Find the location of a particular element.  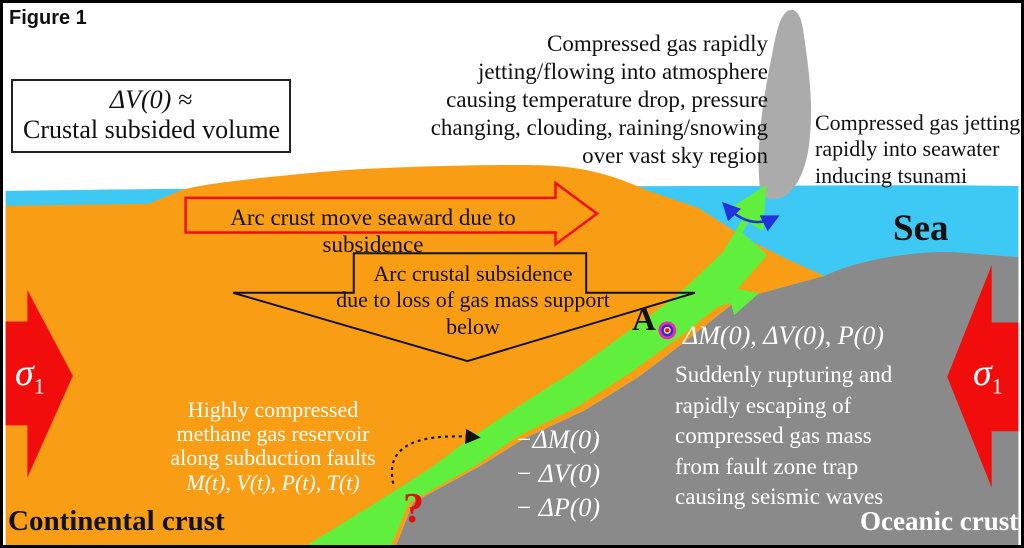

text-line: from fault zone trap is located at coordinates (767, 466).